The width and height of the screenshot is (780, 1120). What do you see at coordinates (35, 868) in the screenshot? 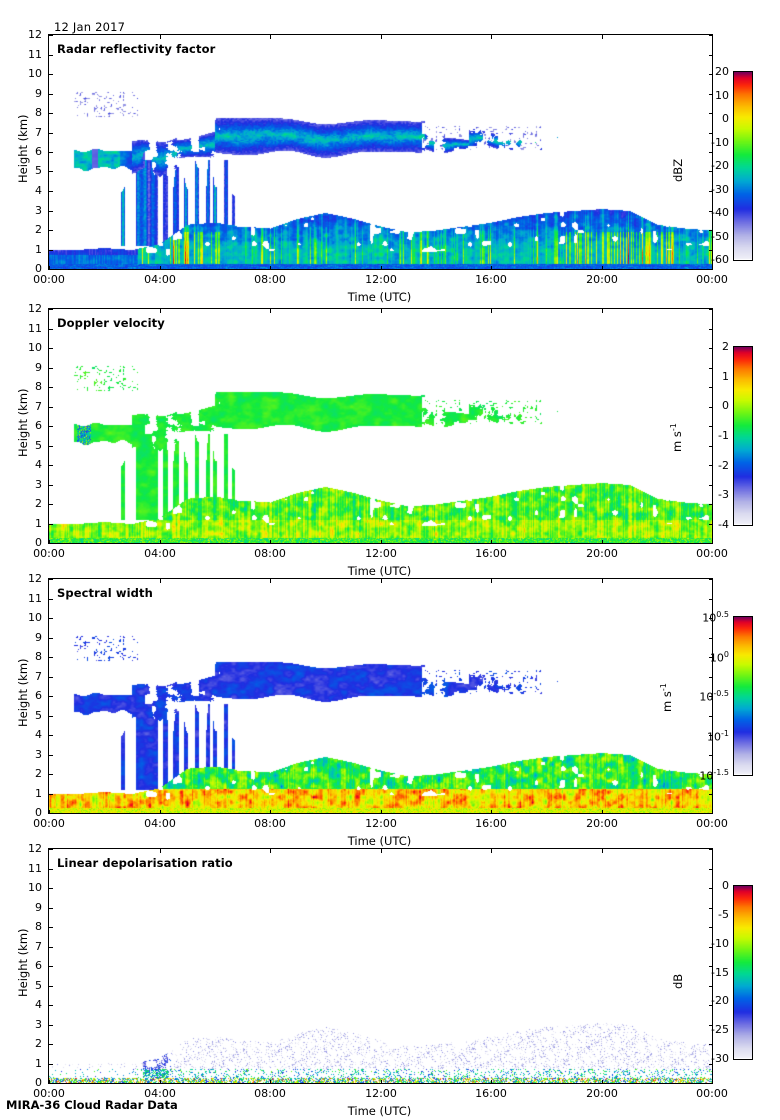
I see `y-tick-label: 11` at bounding box center [35, 868].